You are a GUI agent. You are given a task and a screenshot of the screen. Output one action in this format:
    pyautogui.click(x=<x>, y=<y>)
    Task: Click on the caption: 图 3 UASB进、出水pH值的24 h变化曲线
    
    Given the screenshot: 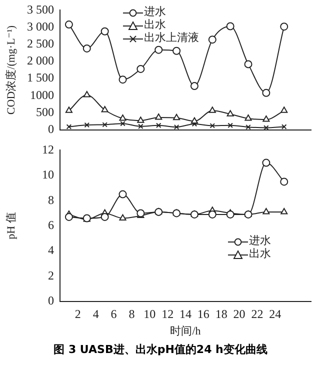 What is the action you would take?
    pyautogui.click(x=160, y=349)
    